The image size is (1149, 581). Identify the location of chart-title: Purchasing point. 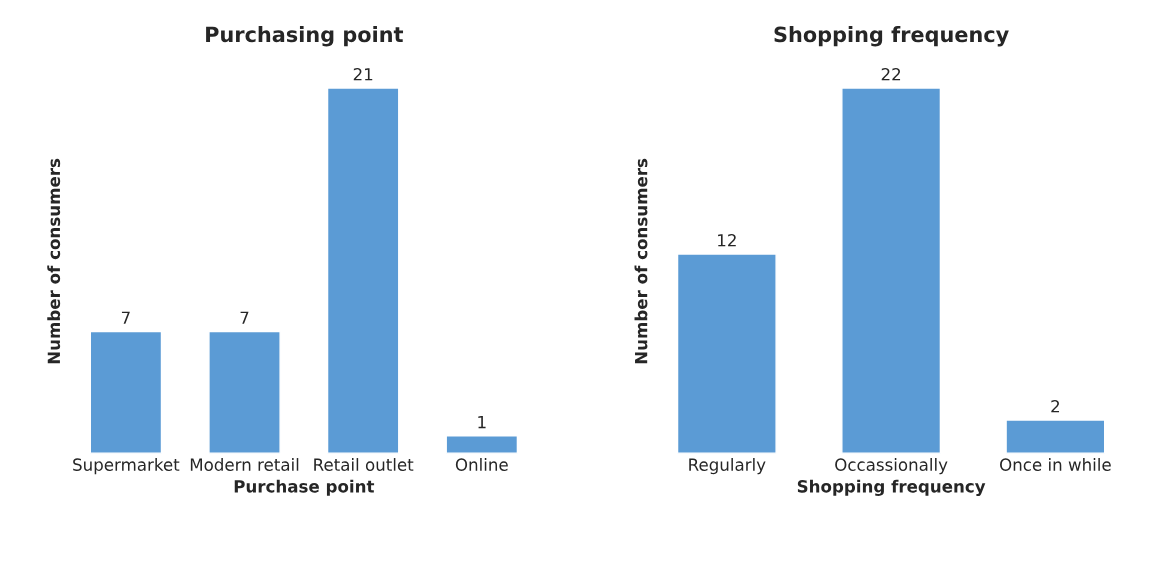
(305, 36).